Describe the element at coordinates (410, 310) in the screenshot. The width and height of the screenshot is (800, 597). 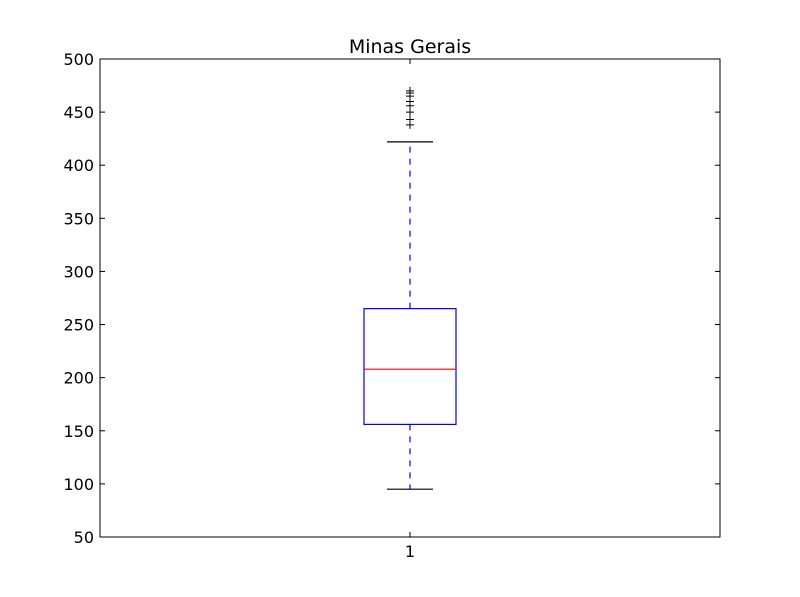
I see `x-axis: 1` at that location.